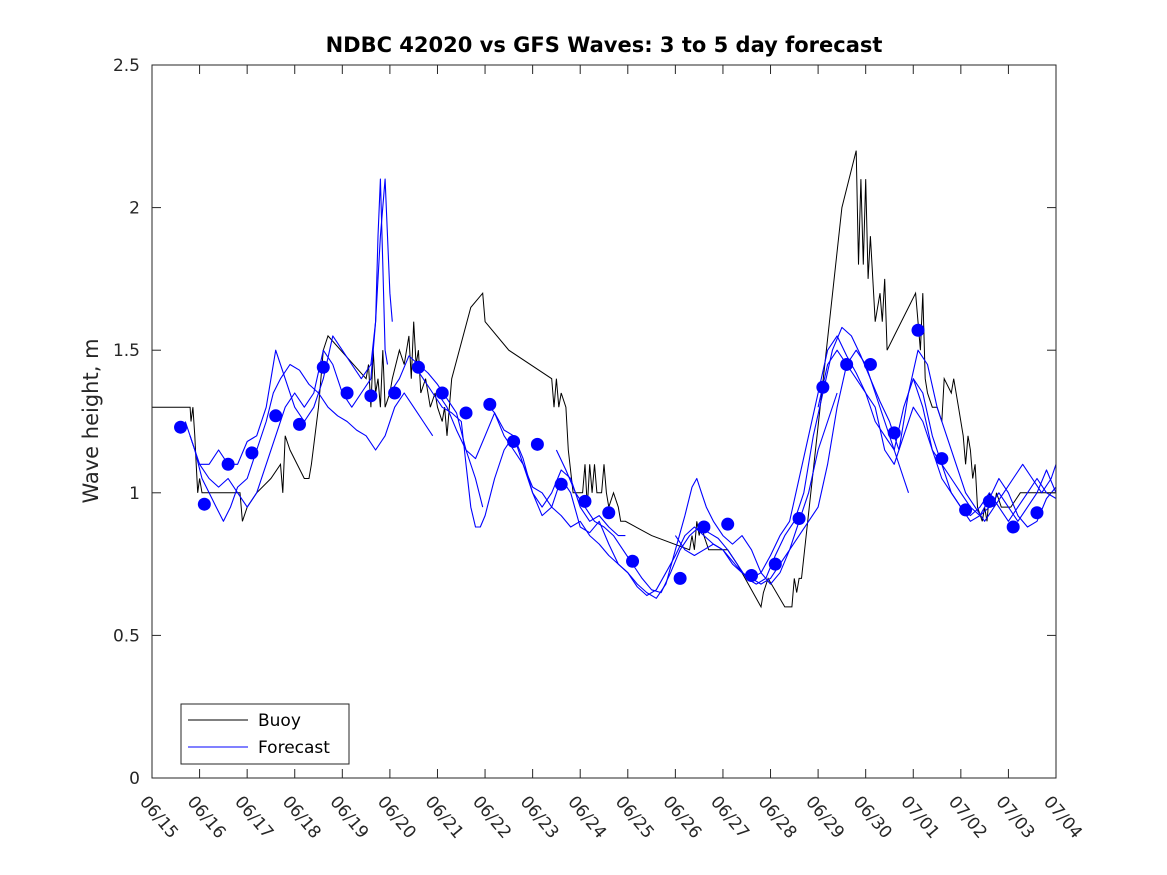  I want to click on y-tick-label: 2.5, so click(126, 66).